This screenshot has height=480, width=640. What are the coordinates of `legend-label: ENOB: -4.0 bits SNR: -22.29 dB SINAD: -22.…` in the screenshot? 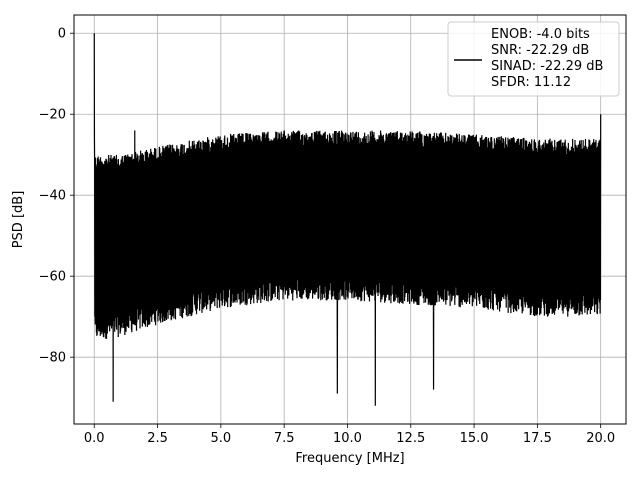 It's located at (547, 58).